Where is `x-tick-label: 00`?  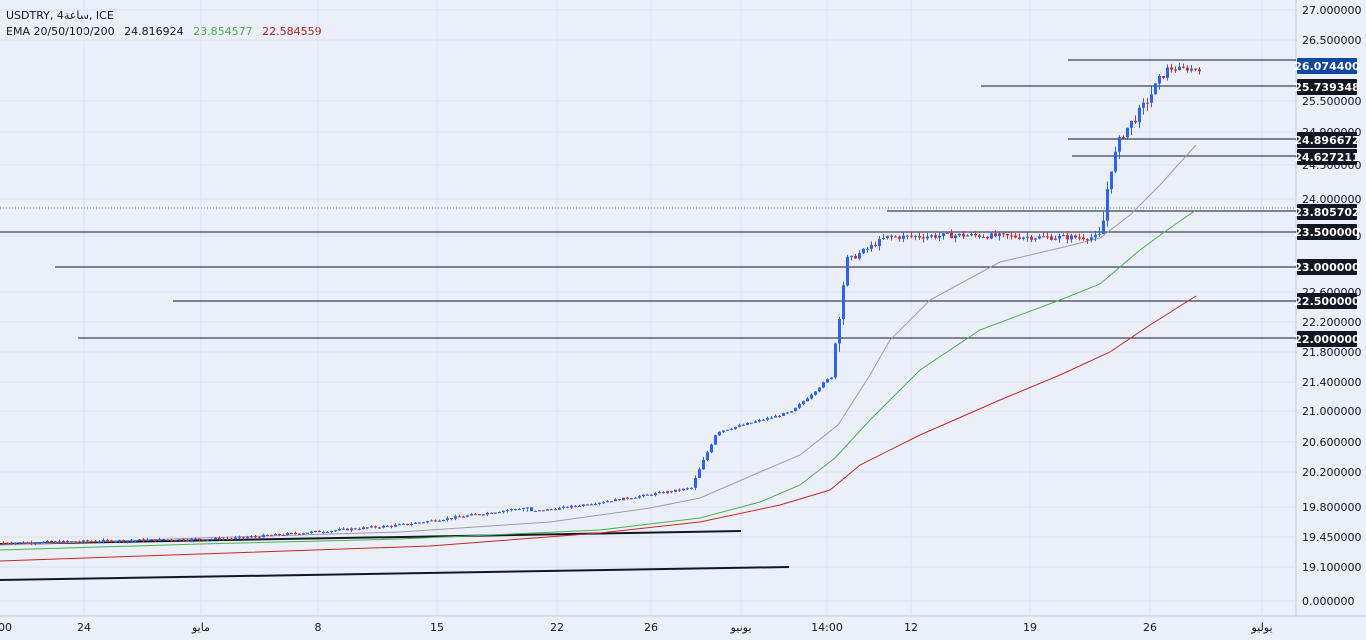 x-tick-label: 00 is located at coordinates (6, 627).